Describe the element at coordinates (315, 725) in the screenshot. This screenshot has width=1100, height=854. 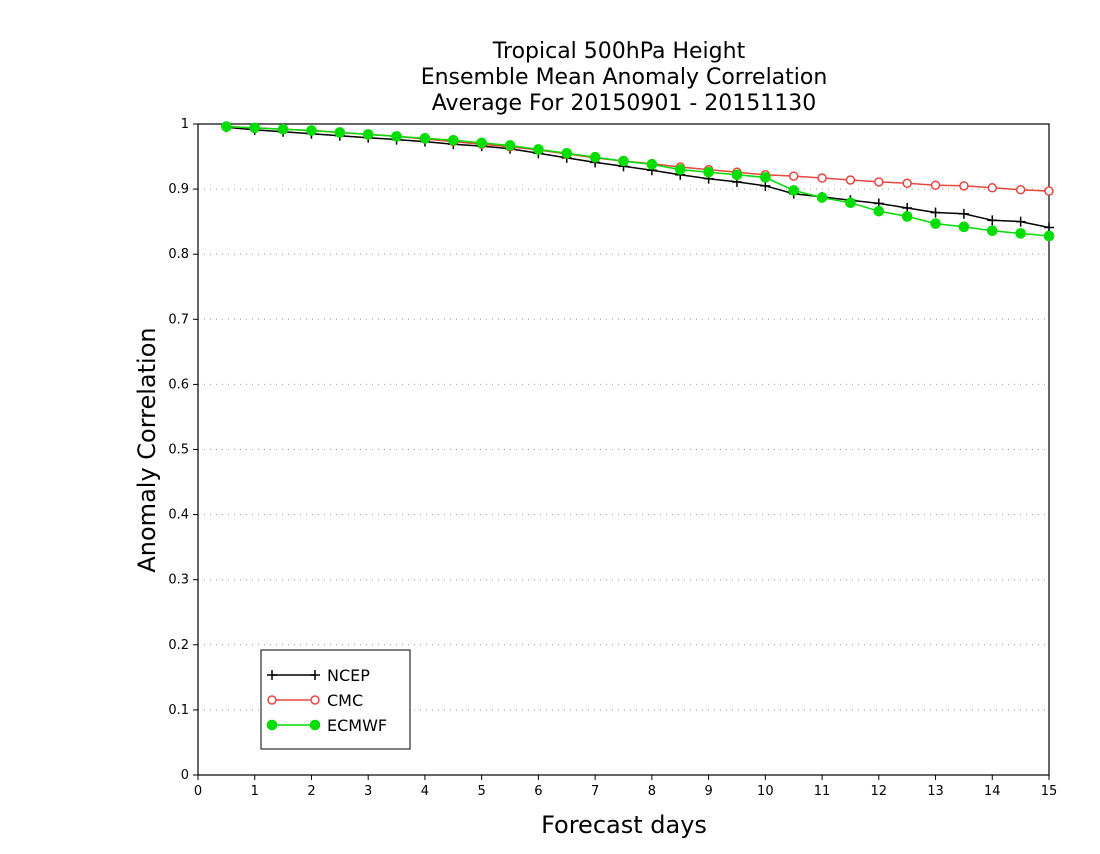
I see `legend-marker-ecmwf-right` at that location.